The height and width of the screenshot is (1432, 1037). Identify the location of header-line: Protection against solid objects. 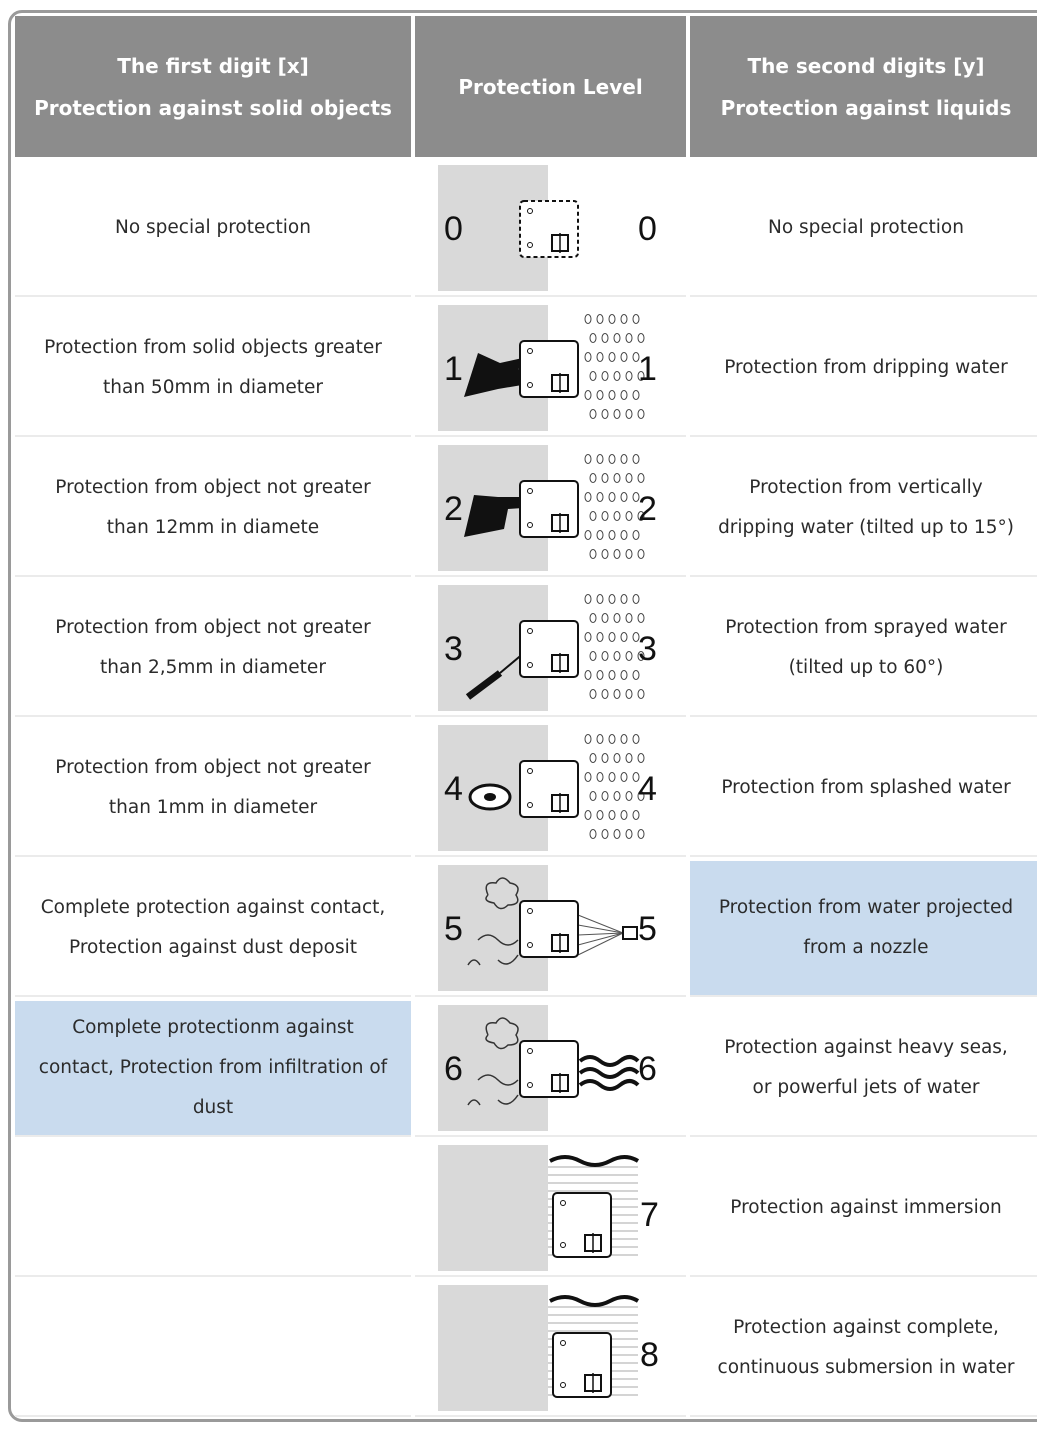
(213, 107).